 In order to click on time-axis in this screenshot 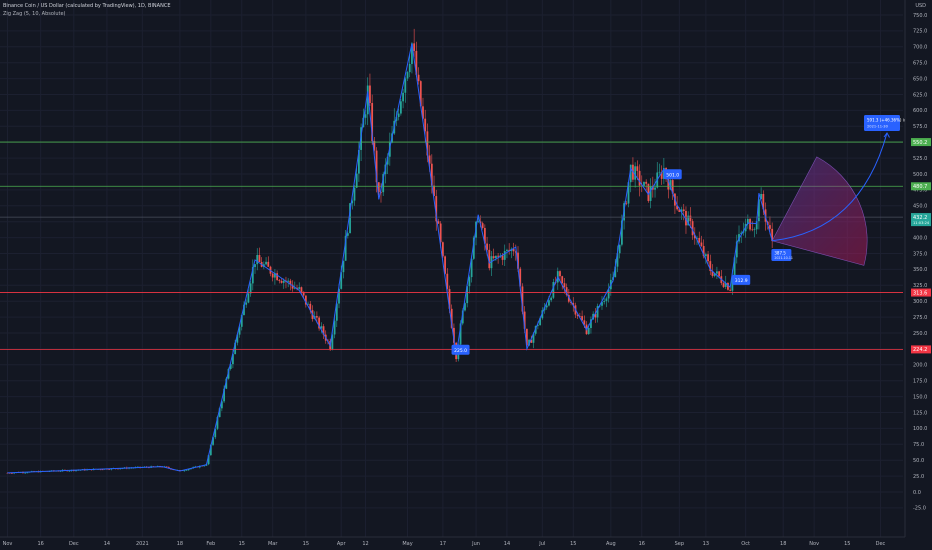, I will do `click(452, 543)`.